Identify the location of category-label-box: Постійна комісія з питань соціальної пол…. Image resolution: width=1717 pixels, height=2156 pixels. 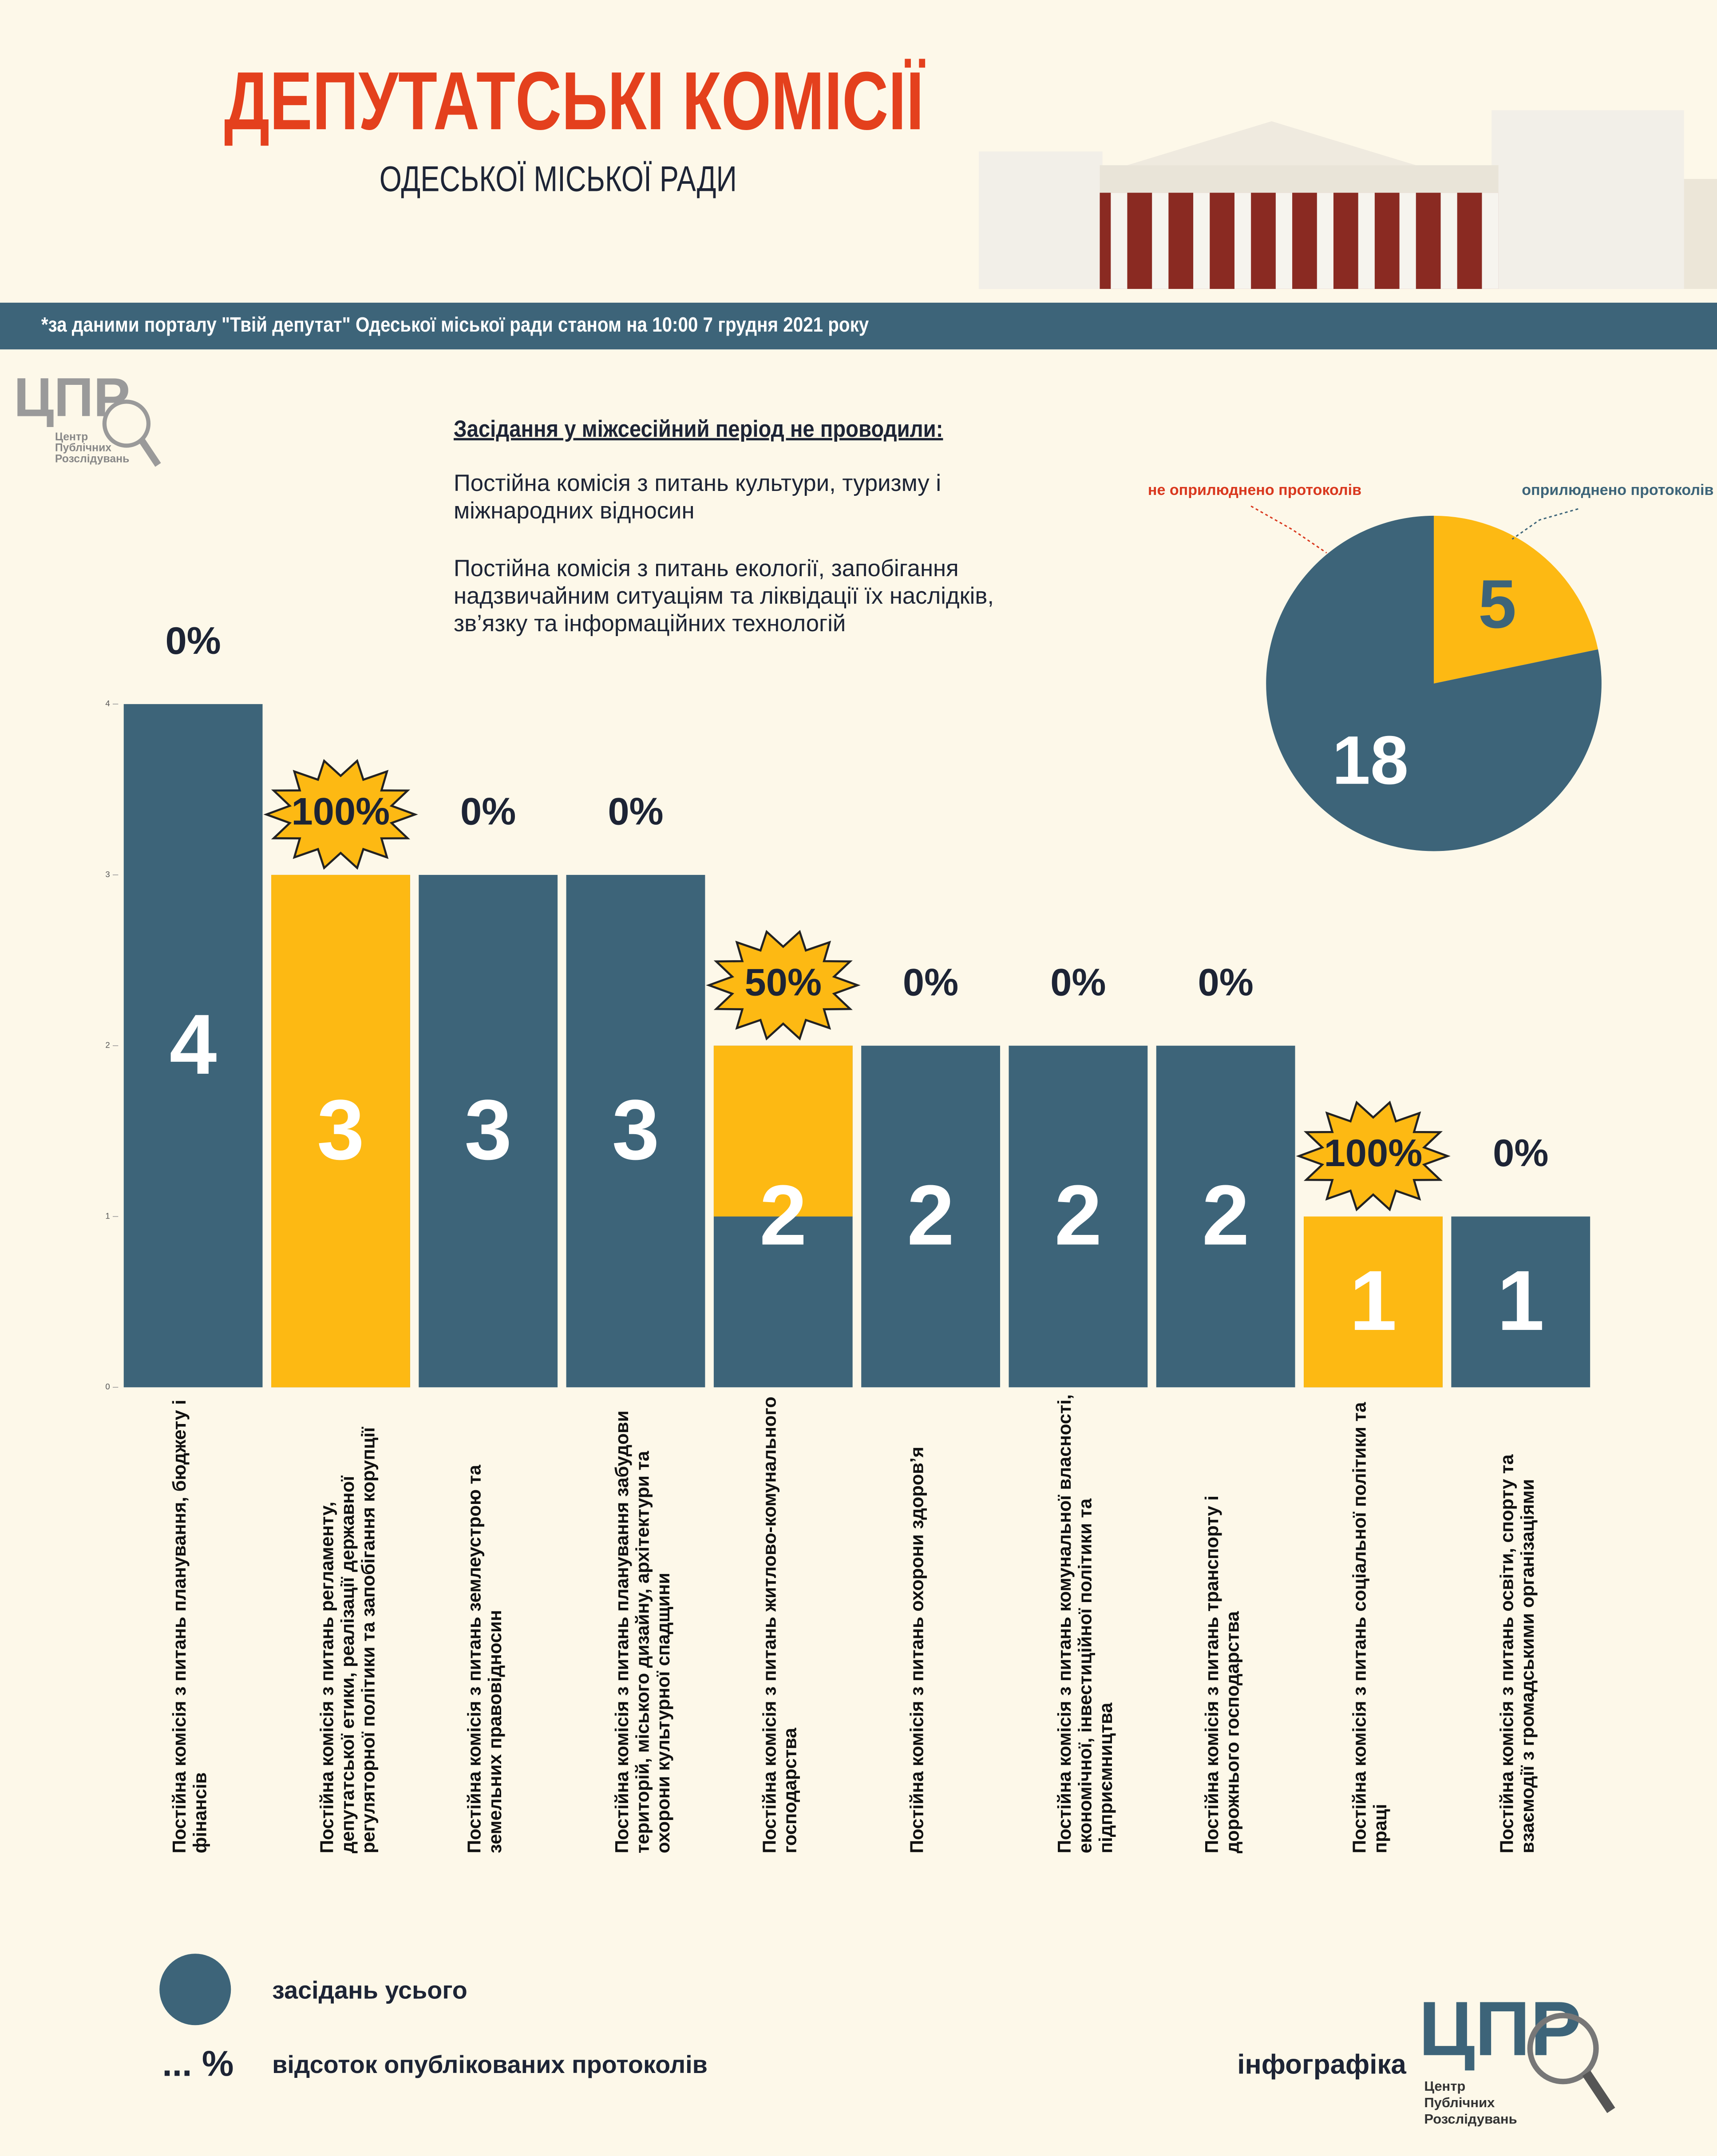
(1370, 1628).